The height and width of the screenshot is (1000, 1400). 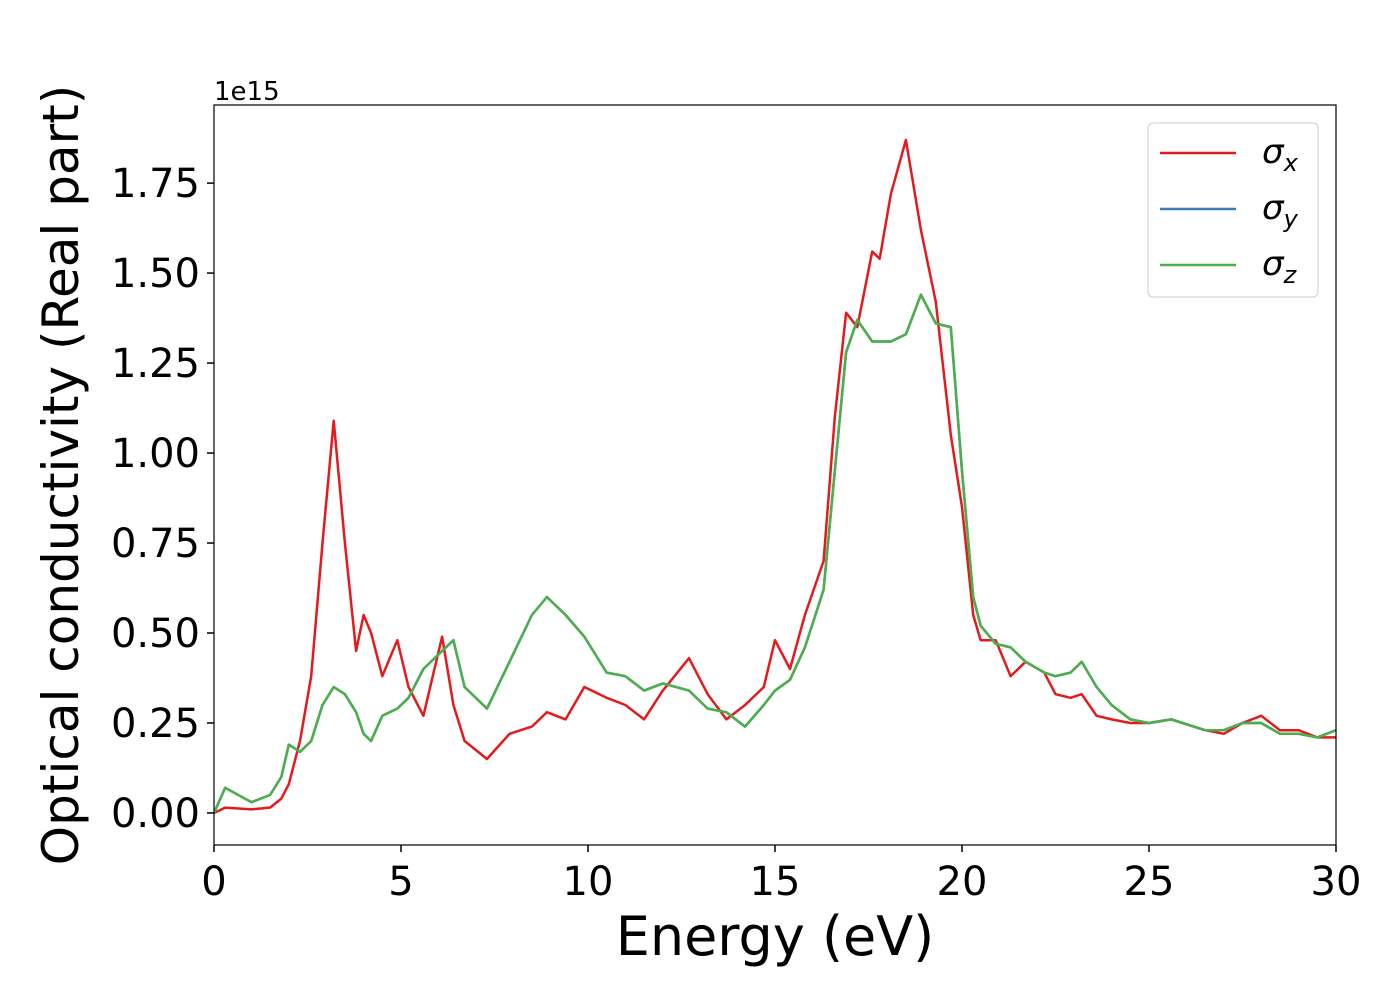 I want to click on y-tick-label: 1.75, so click(x=155, y=184).